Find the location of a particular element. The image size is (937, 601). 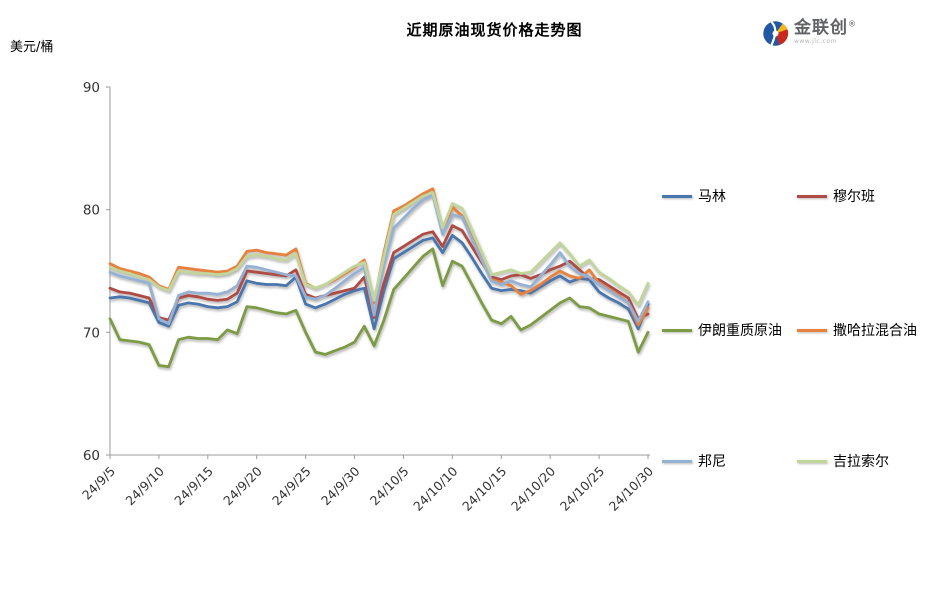

x-tick-label: 24/10/10 is located at coordinates (435, 488).